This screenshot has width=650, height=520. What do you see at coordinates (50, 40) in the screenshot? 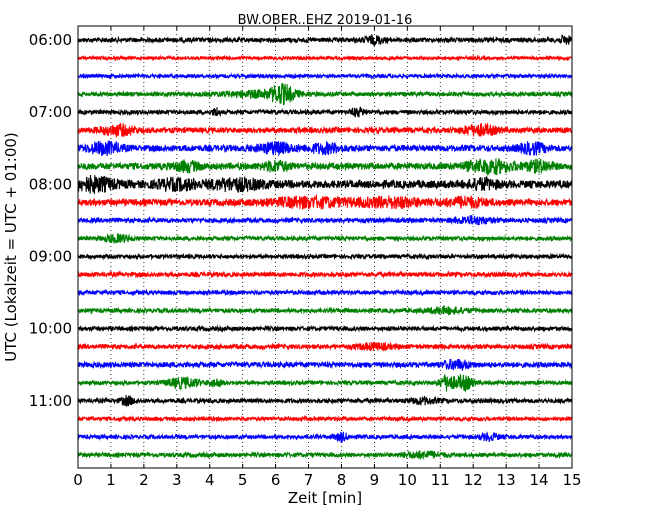
I see `y-tick-label: 06:00` at bounding box center [50, 40].